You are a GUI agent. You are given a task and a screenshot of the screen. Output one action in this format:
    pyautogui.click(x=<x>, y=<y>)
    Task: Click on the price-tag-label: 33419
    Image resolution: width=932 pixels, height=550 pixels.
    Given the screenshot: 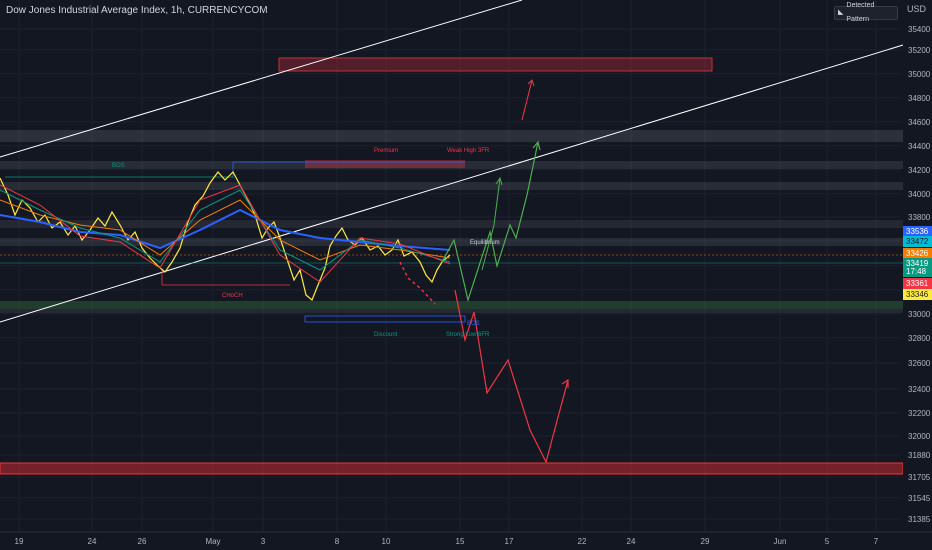 What is the action you would take?
    pyautogui.click(x=917, y=263)
    